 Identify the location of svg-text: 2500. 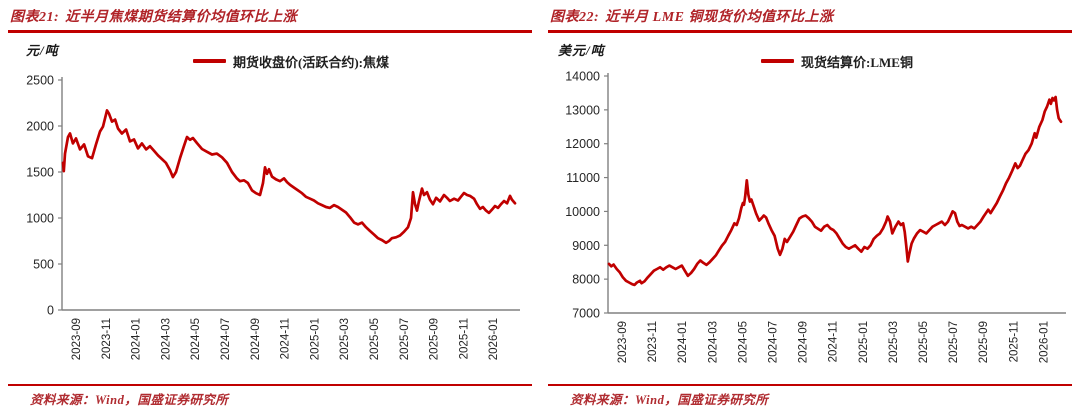
(40, 81).